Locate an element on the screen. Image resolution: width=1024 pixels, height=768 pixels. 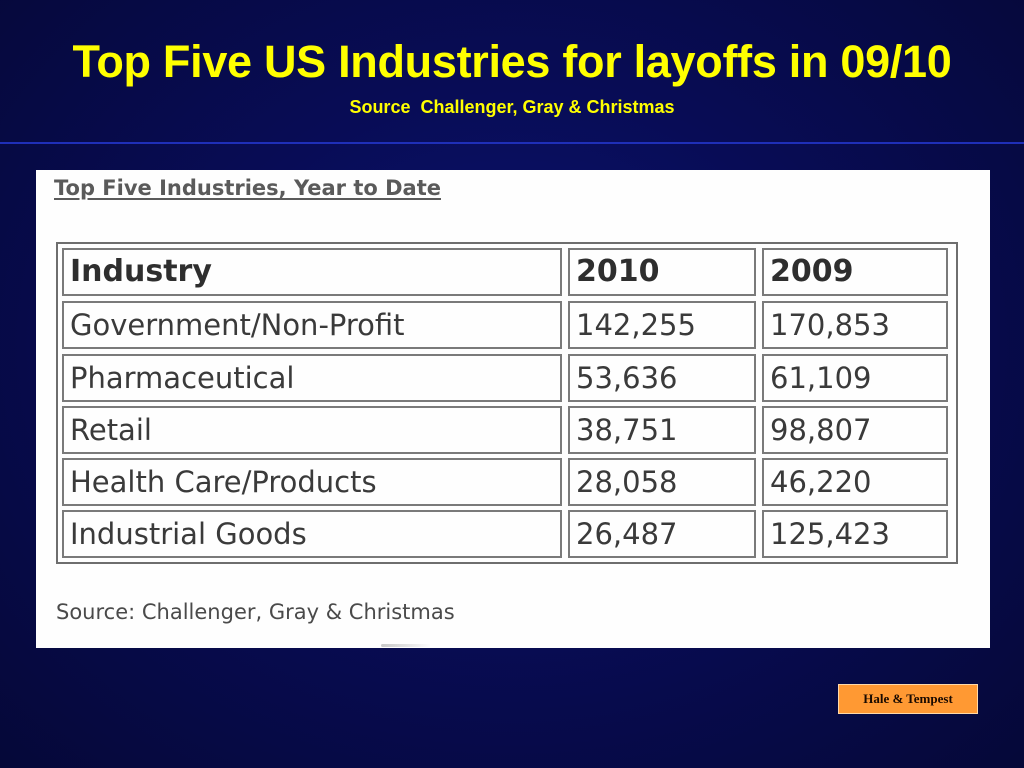
column-header-2009: 2009 is located at coordinates (855, 272).